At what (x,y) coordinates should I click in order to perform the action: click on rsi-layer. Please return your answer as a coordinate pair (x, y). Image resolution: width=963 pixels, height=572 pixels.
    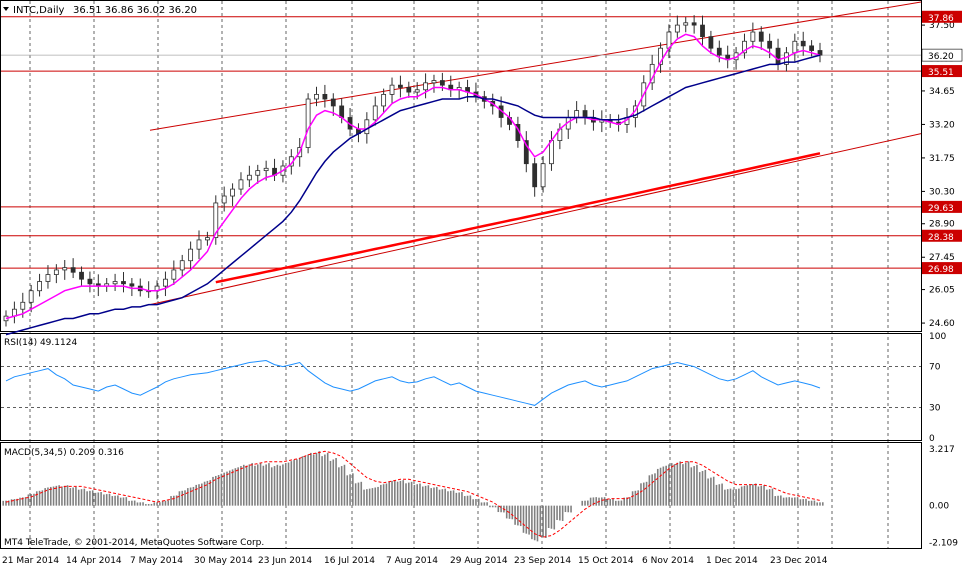
    Looking at the image, I should click on (461, 383).